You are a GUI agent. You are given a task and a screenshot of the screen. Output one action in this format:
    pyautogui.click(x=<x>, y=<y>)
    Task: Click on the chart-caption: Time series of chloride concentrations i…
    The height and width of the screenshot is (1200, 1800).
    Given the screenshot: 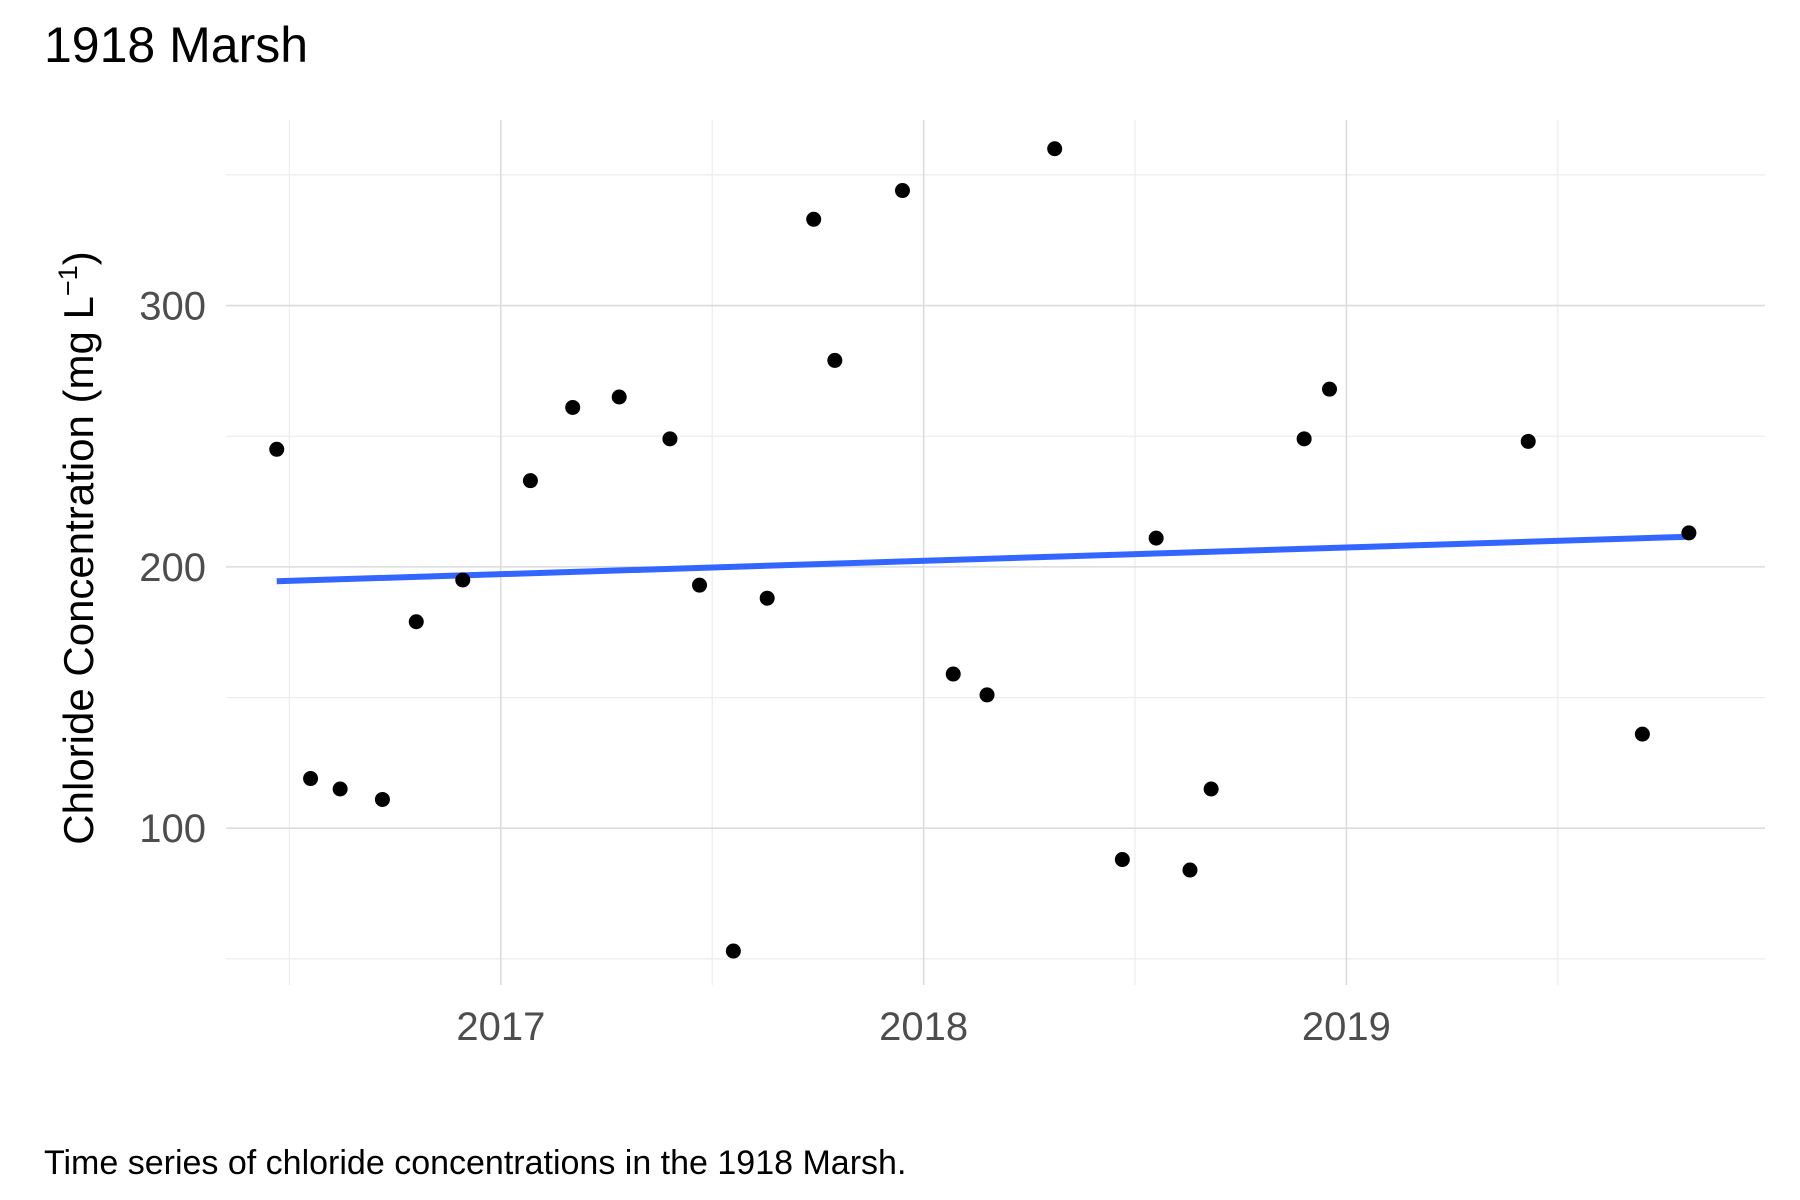 What is the action you would take?
    pyautogui.click(x=475, y=1163)
    